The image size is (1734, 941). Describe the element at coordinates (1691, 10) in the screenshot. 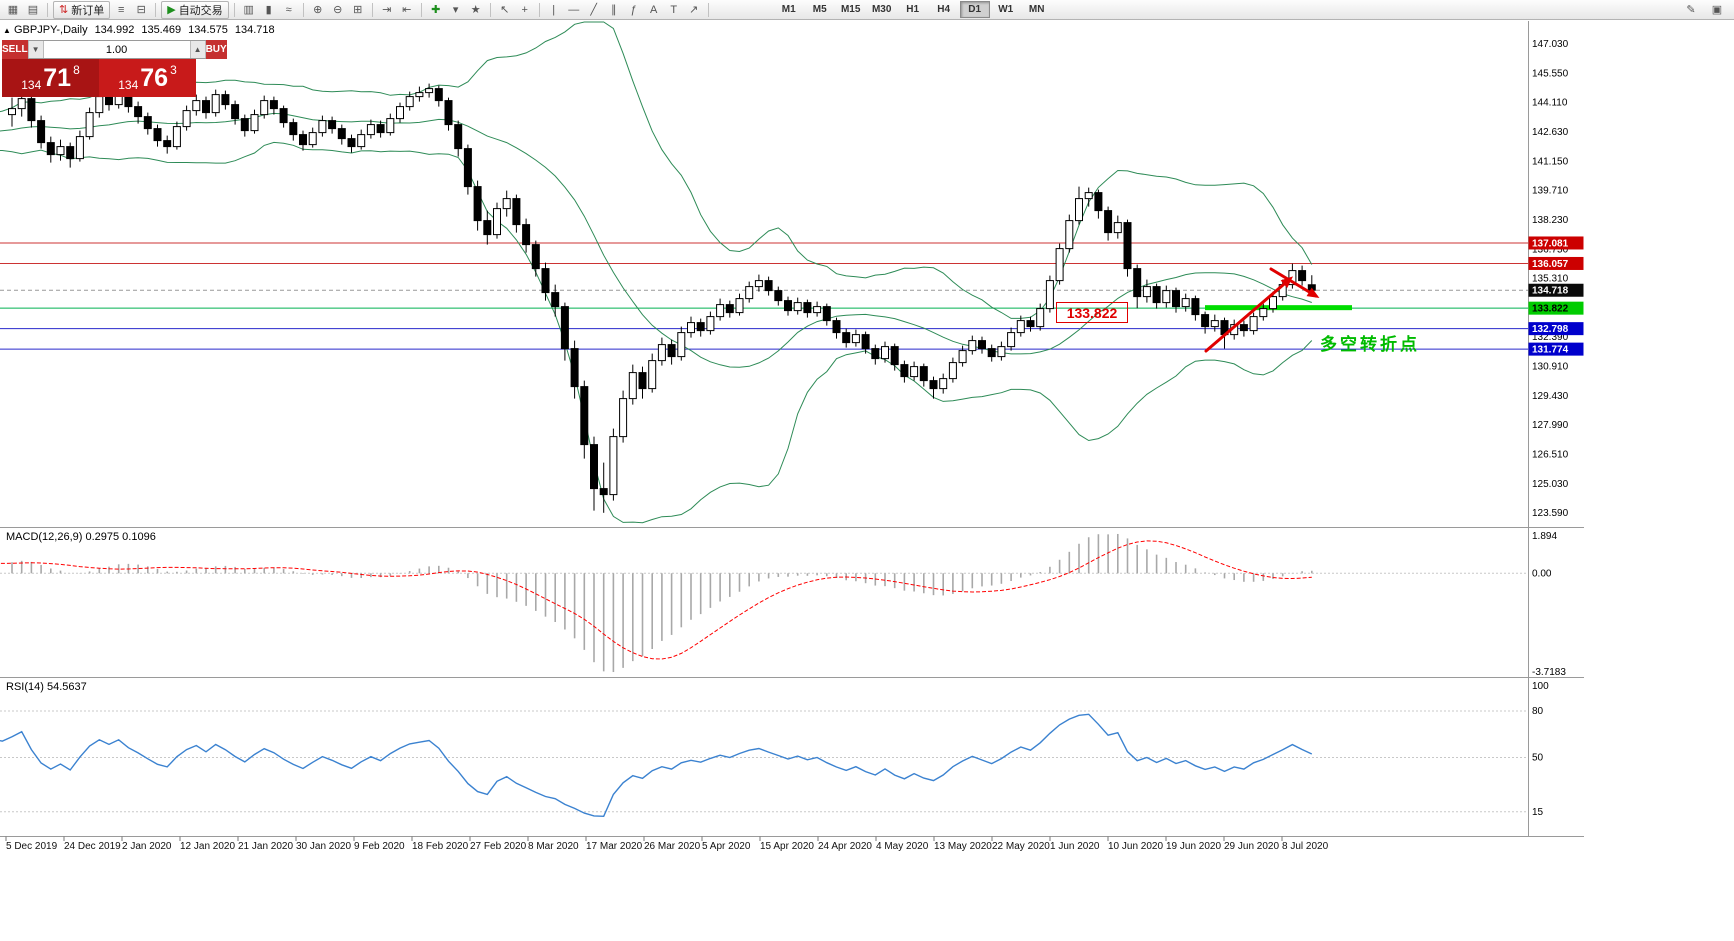

I see `pencil-icon: ✎` at that location.